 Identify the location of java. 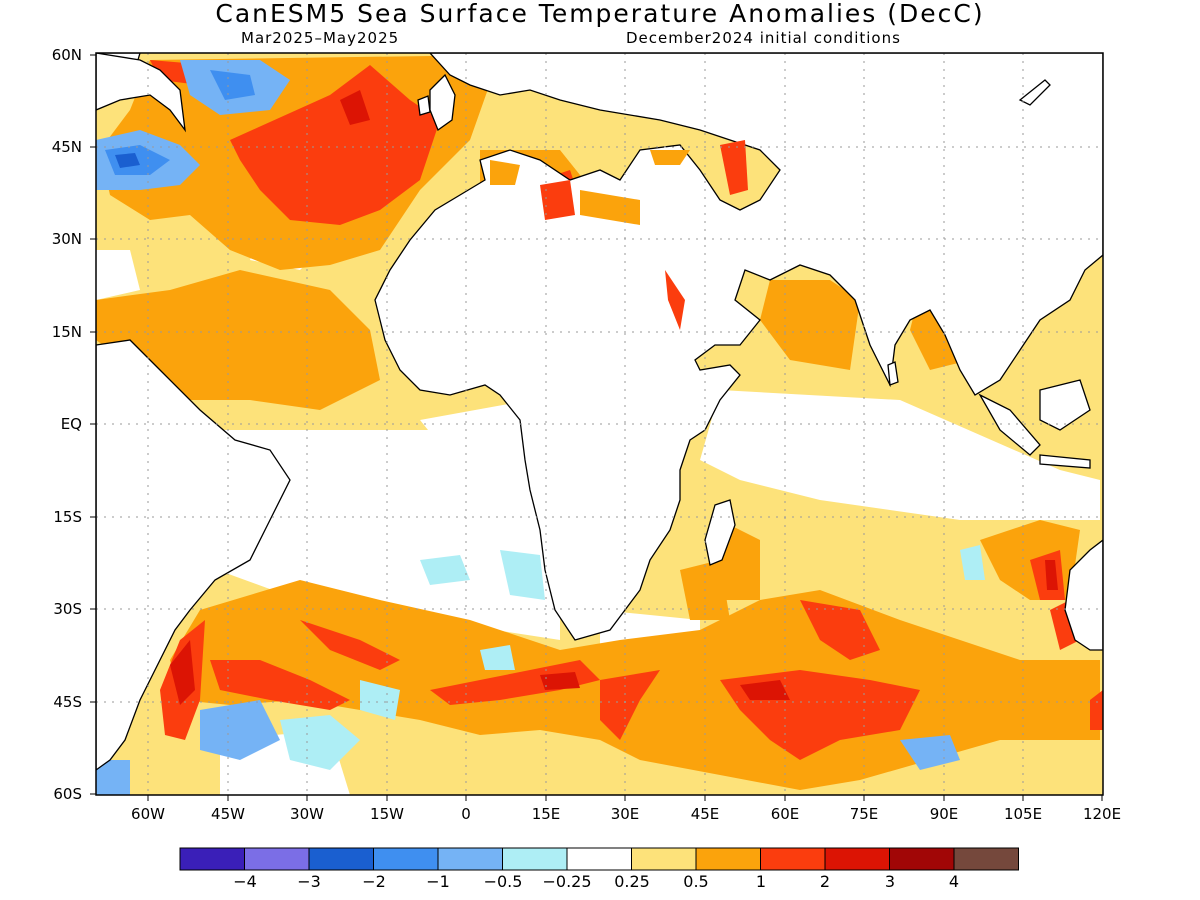
(1065, 461).